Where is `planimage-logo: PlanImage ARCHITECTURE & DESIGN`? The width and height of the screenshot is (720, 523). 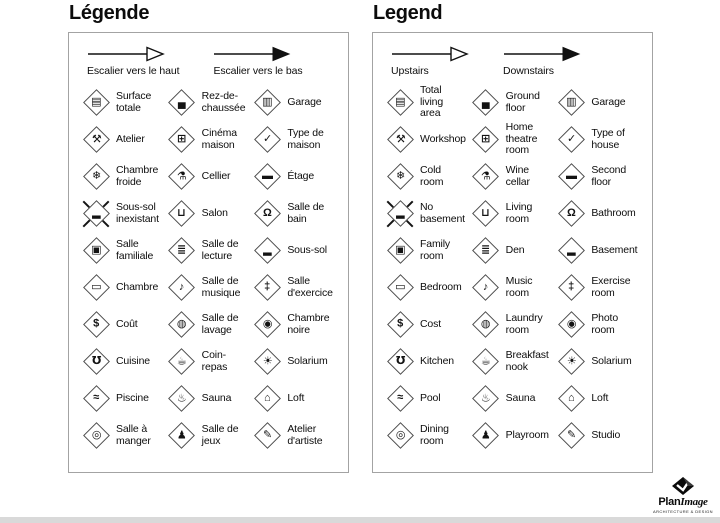
planimage-logo: PlanImage ARCHITECTURE & DESIGN is located at coordinates (683, 495).